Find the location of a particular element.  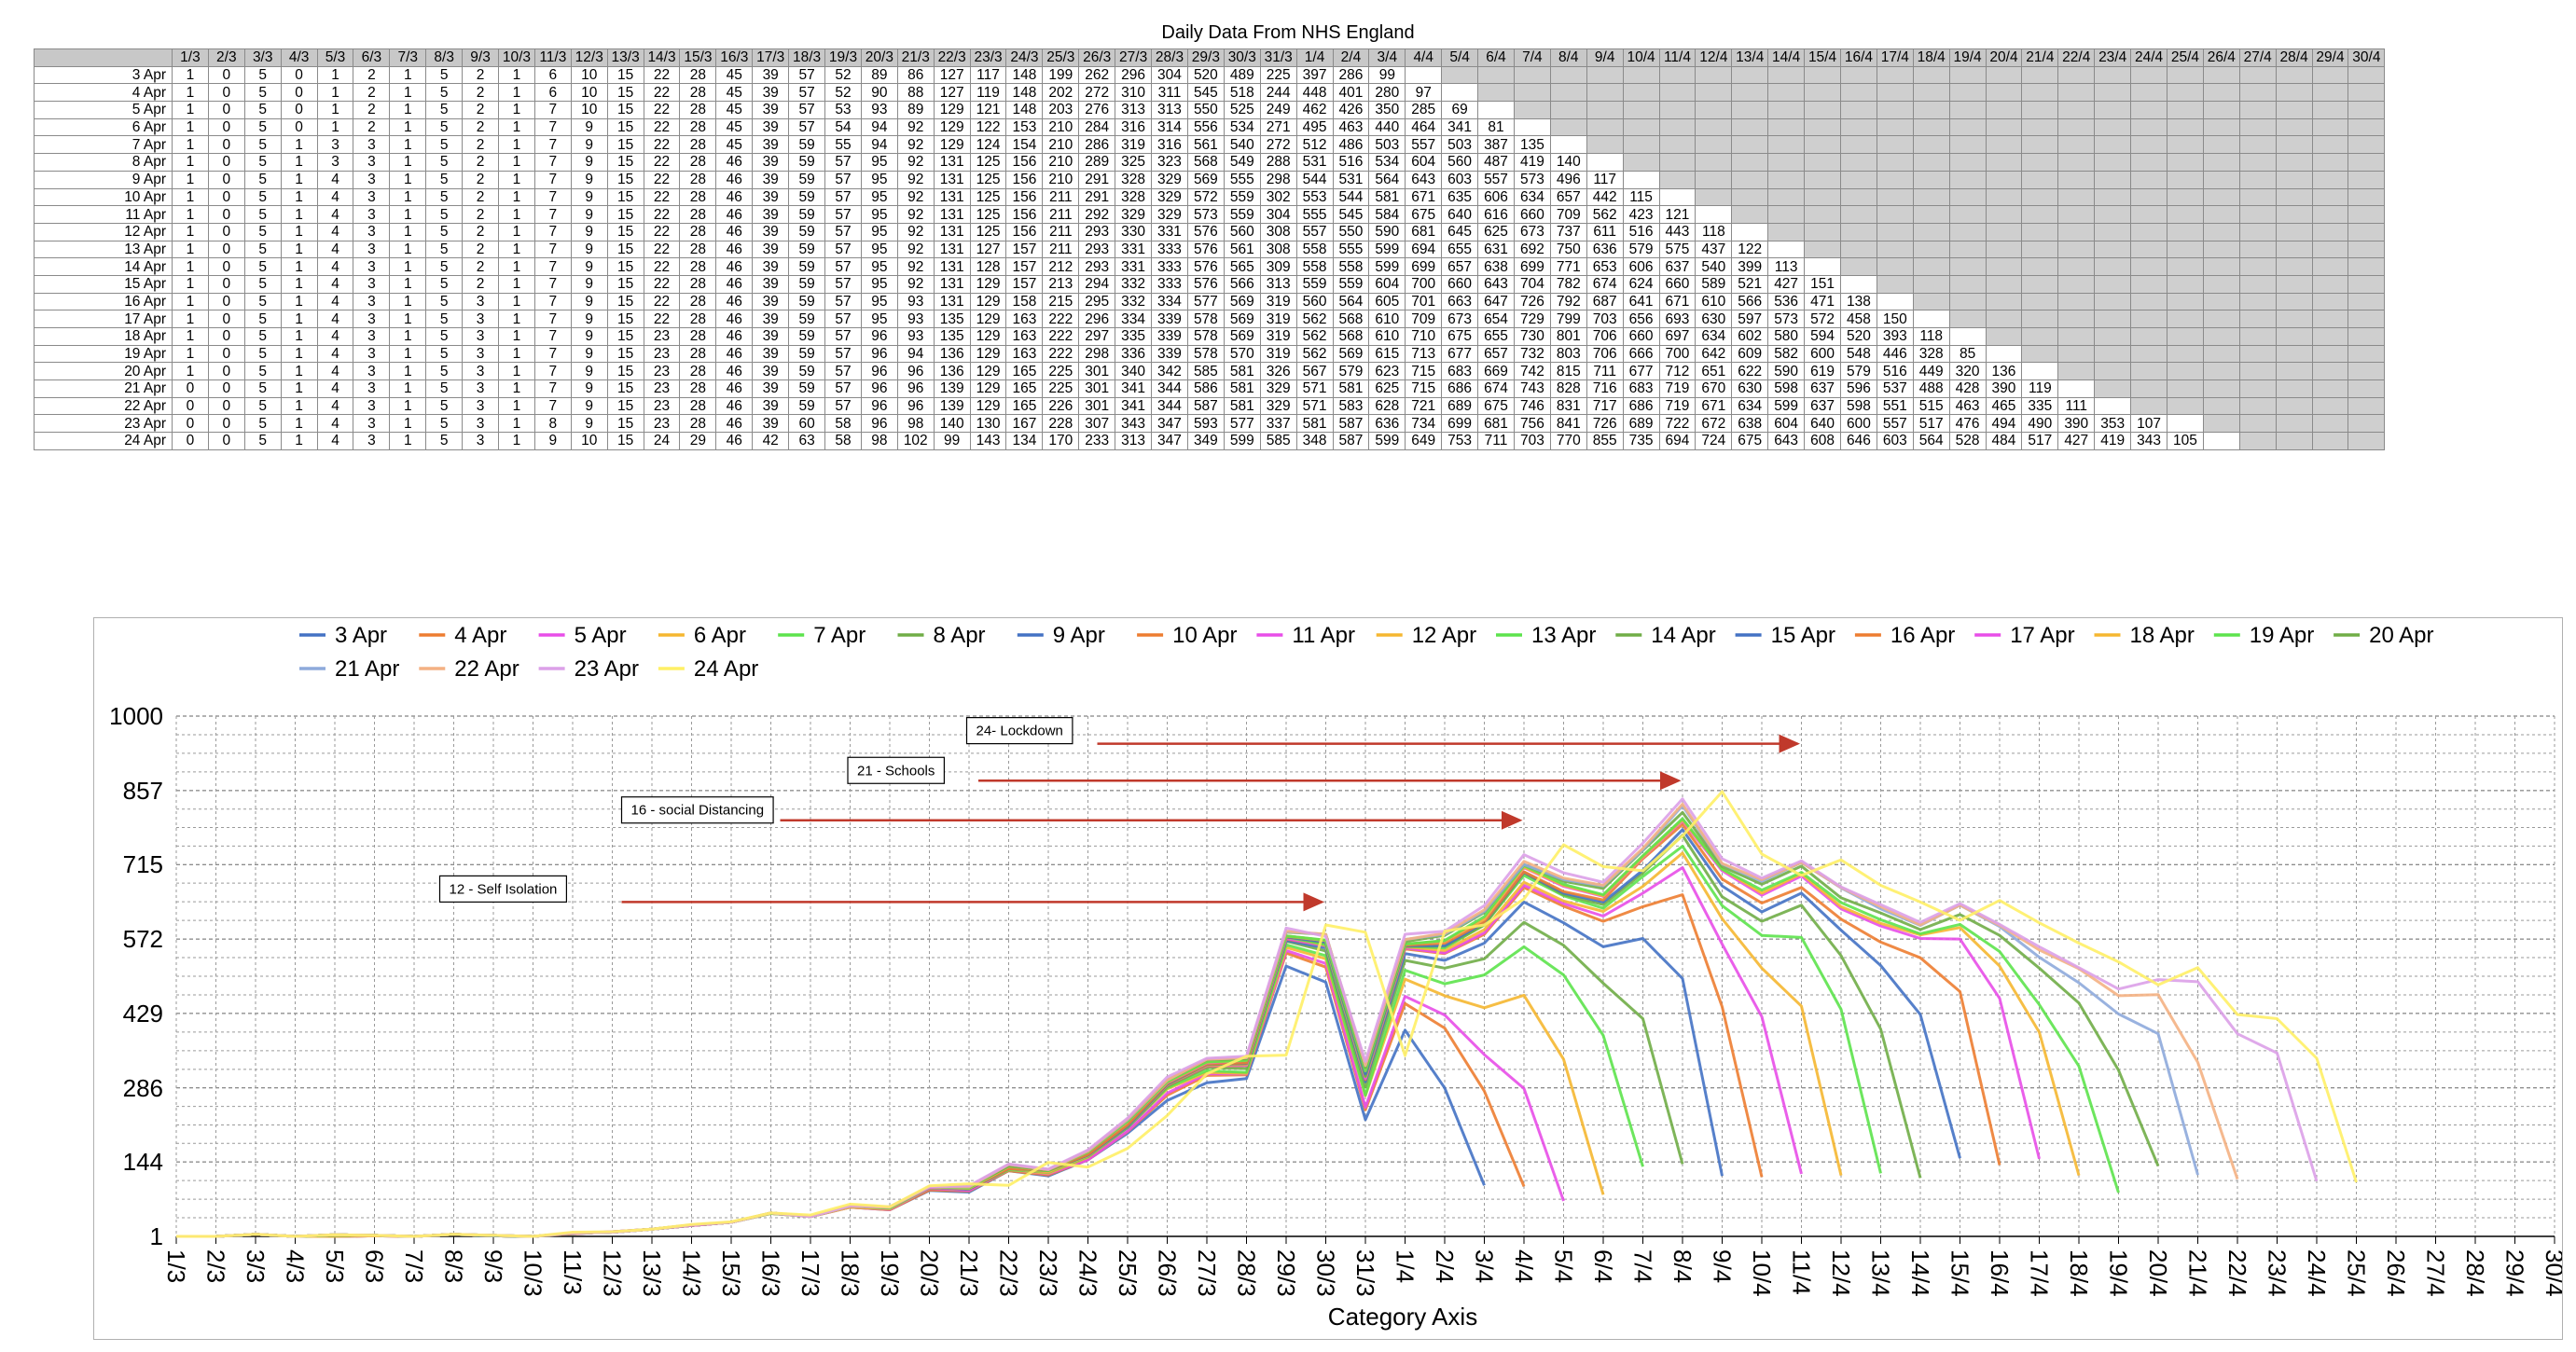

series-line is located at coordinates (910, 1090).